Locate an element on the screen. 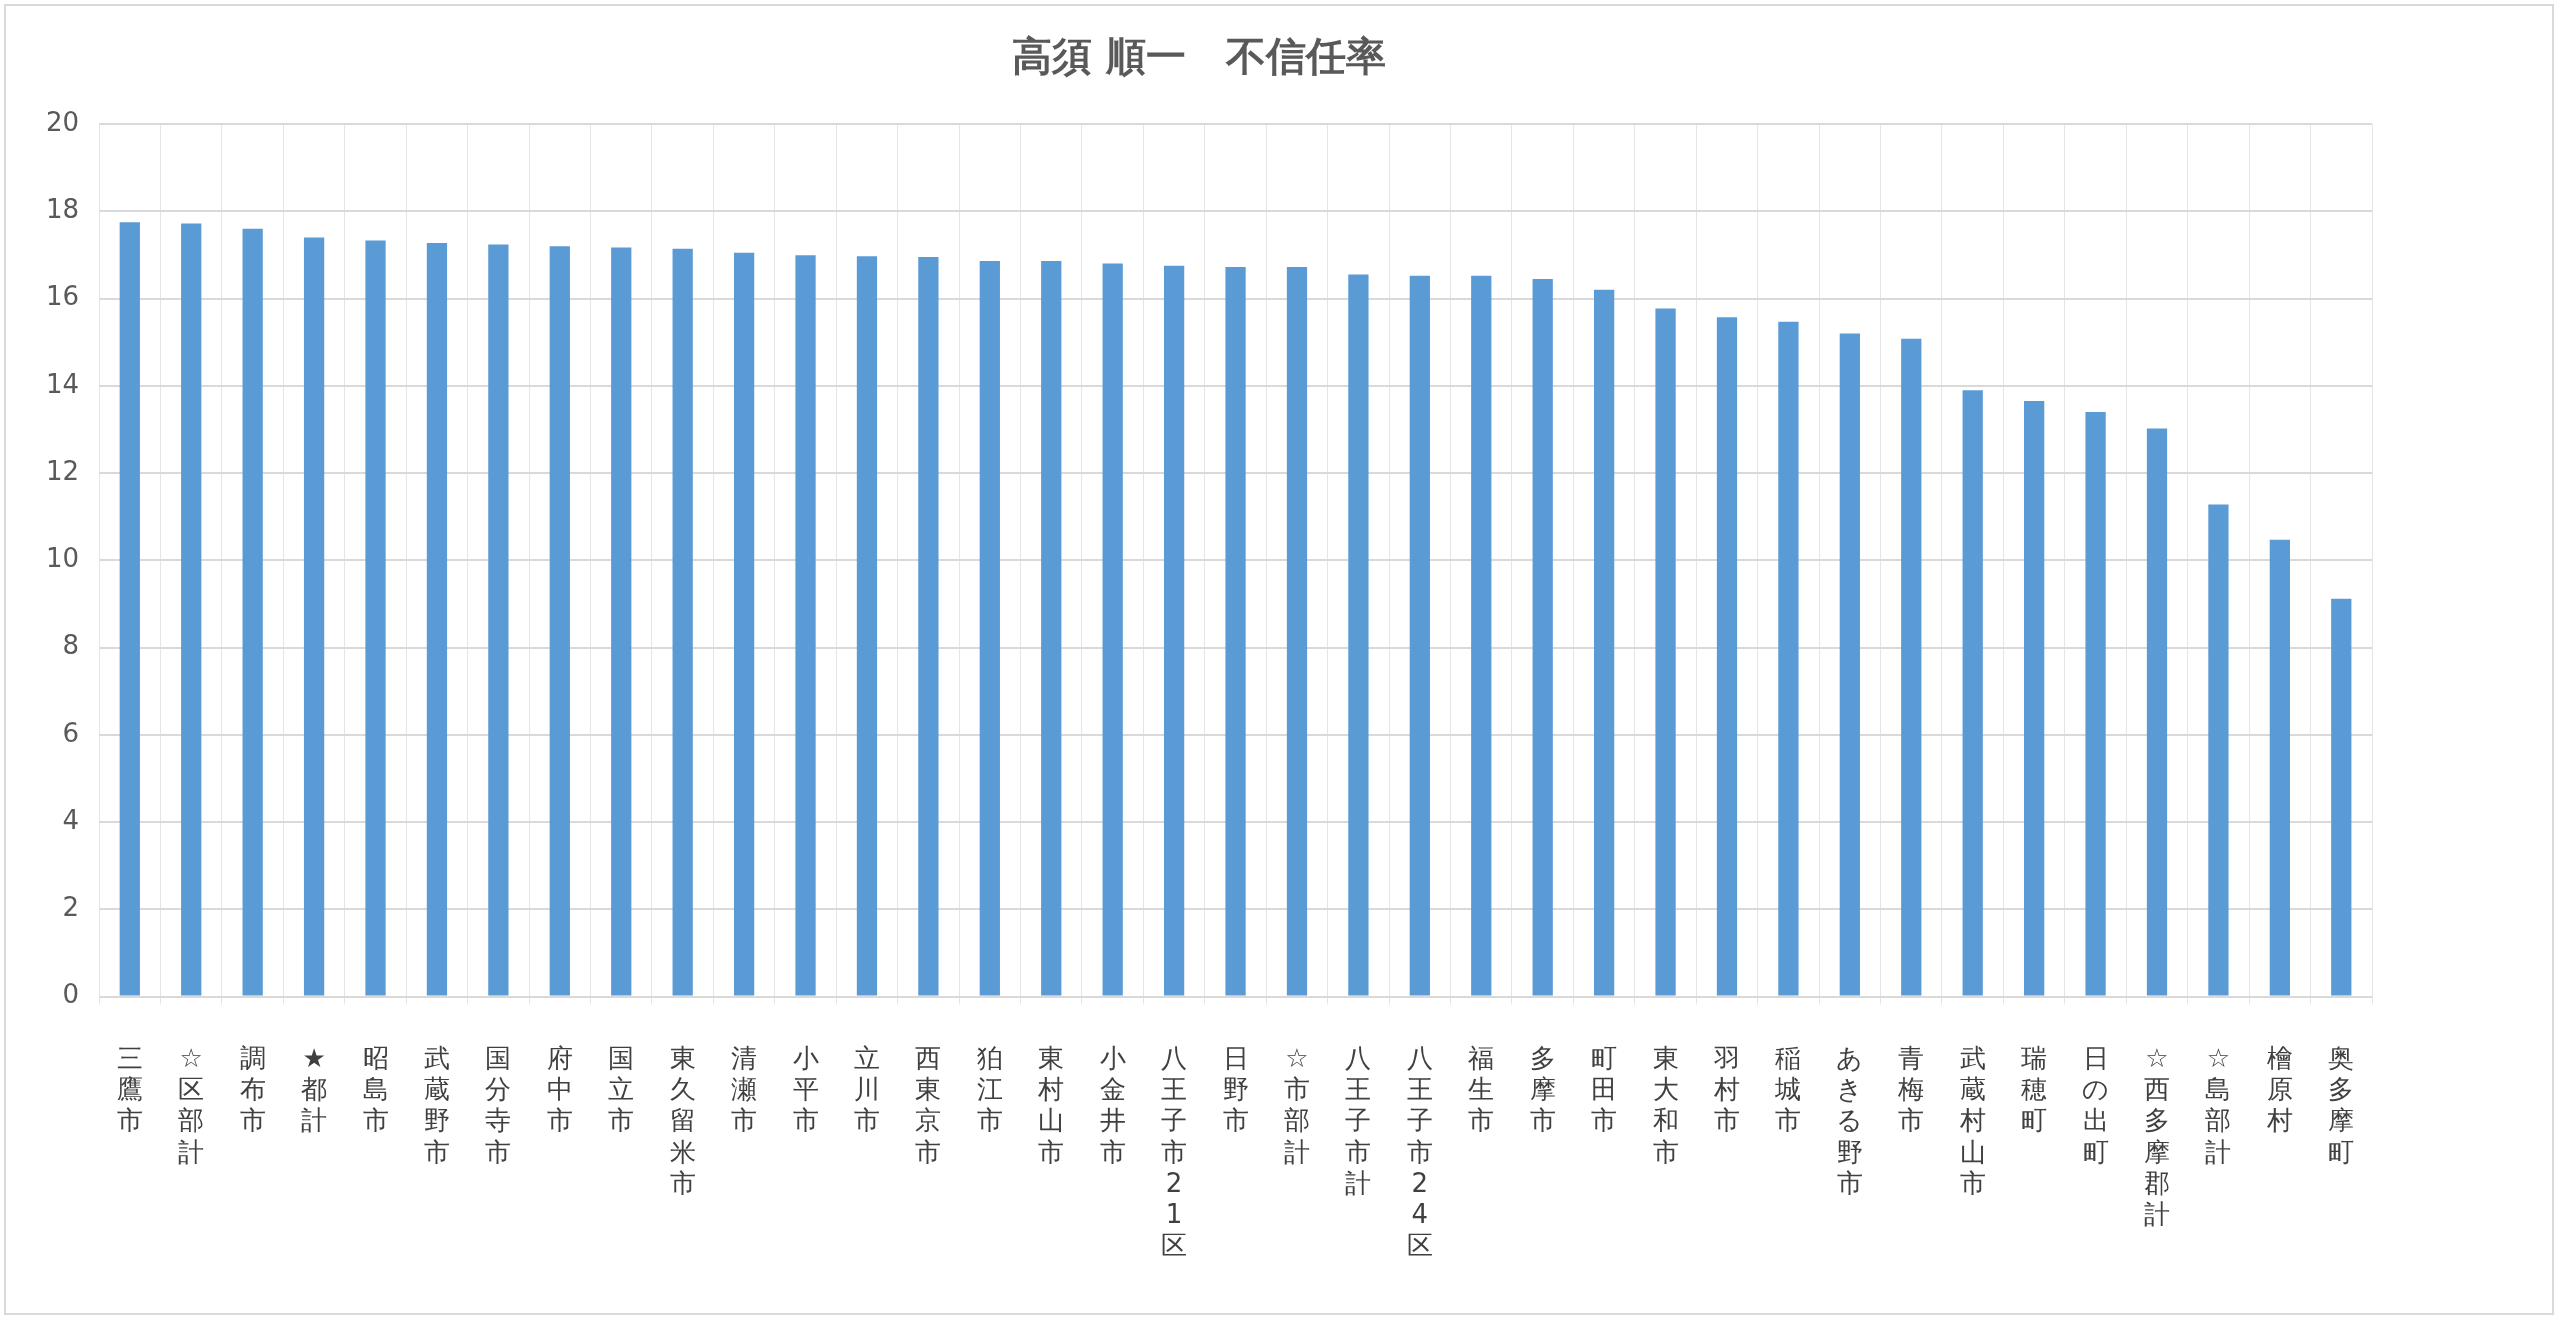  y-tick-label: 2 is located at coordinates (71, 907).